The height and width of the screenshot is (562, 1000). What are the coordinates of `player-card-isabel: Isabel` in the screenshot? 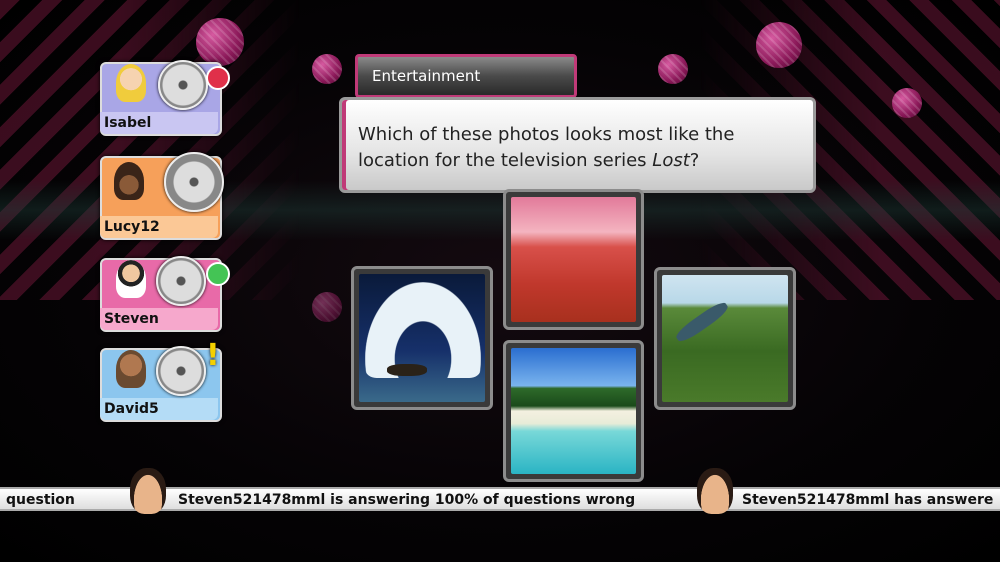 It's located at (170, 97).